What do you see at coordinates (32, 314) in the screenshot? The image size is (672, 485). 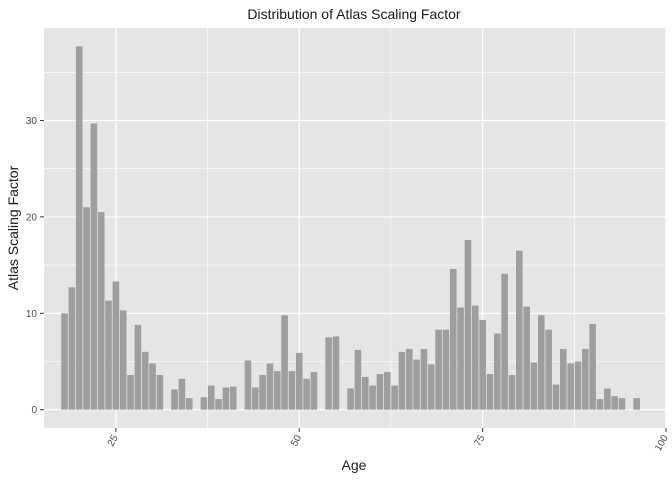 I see `y-tick-label: 10` at bounding box center [32, 314].